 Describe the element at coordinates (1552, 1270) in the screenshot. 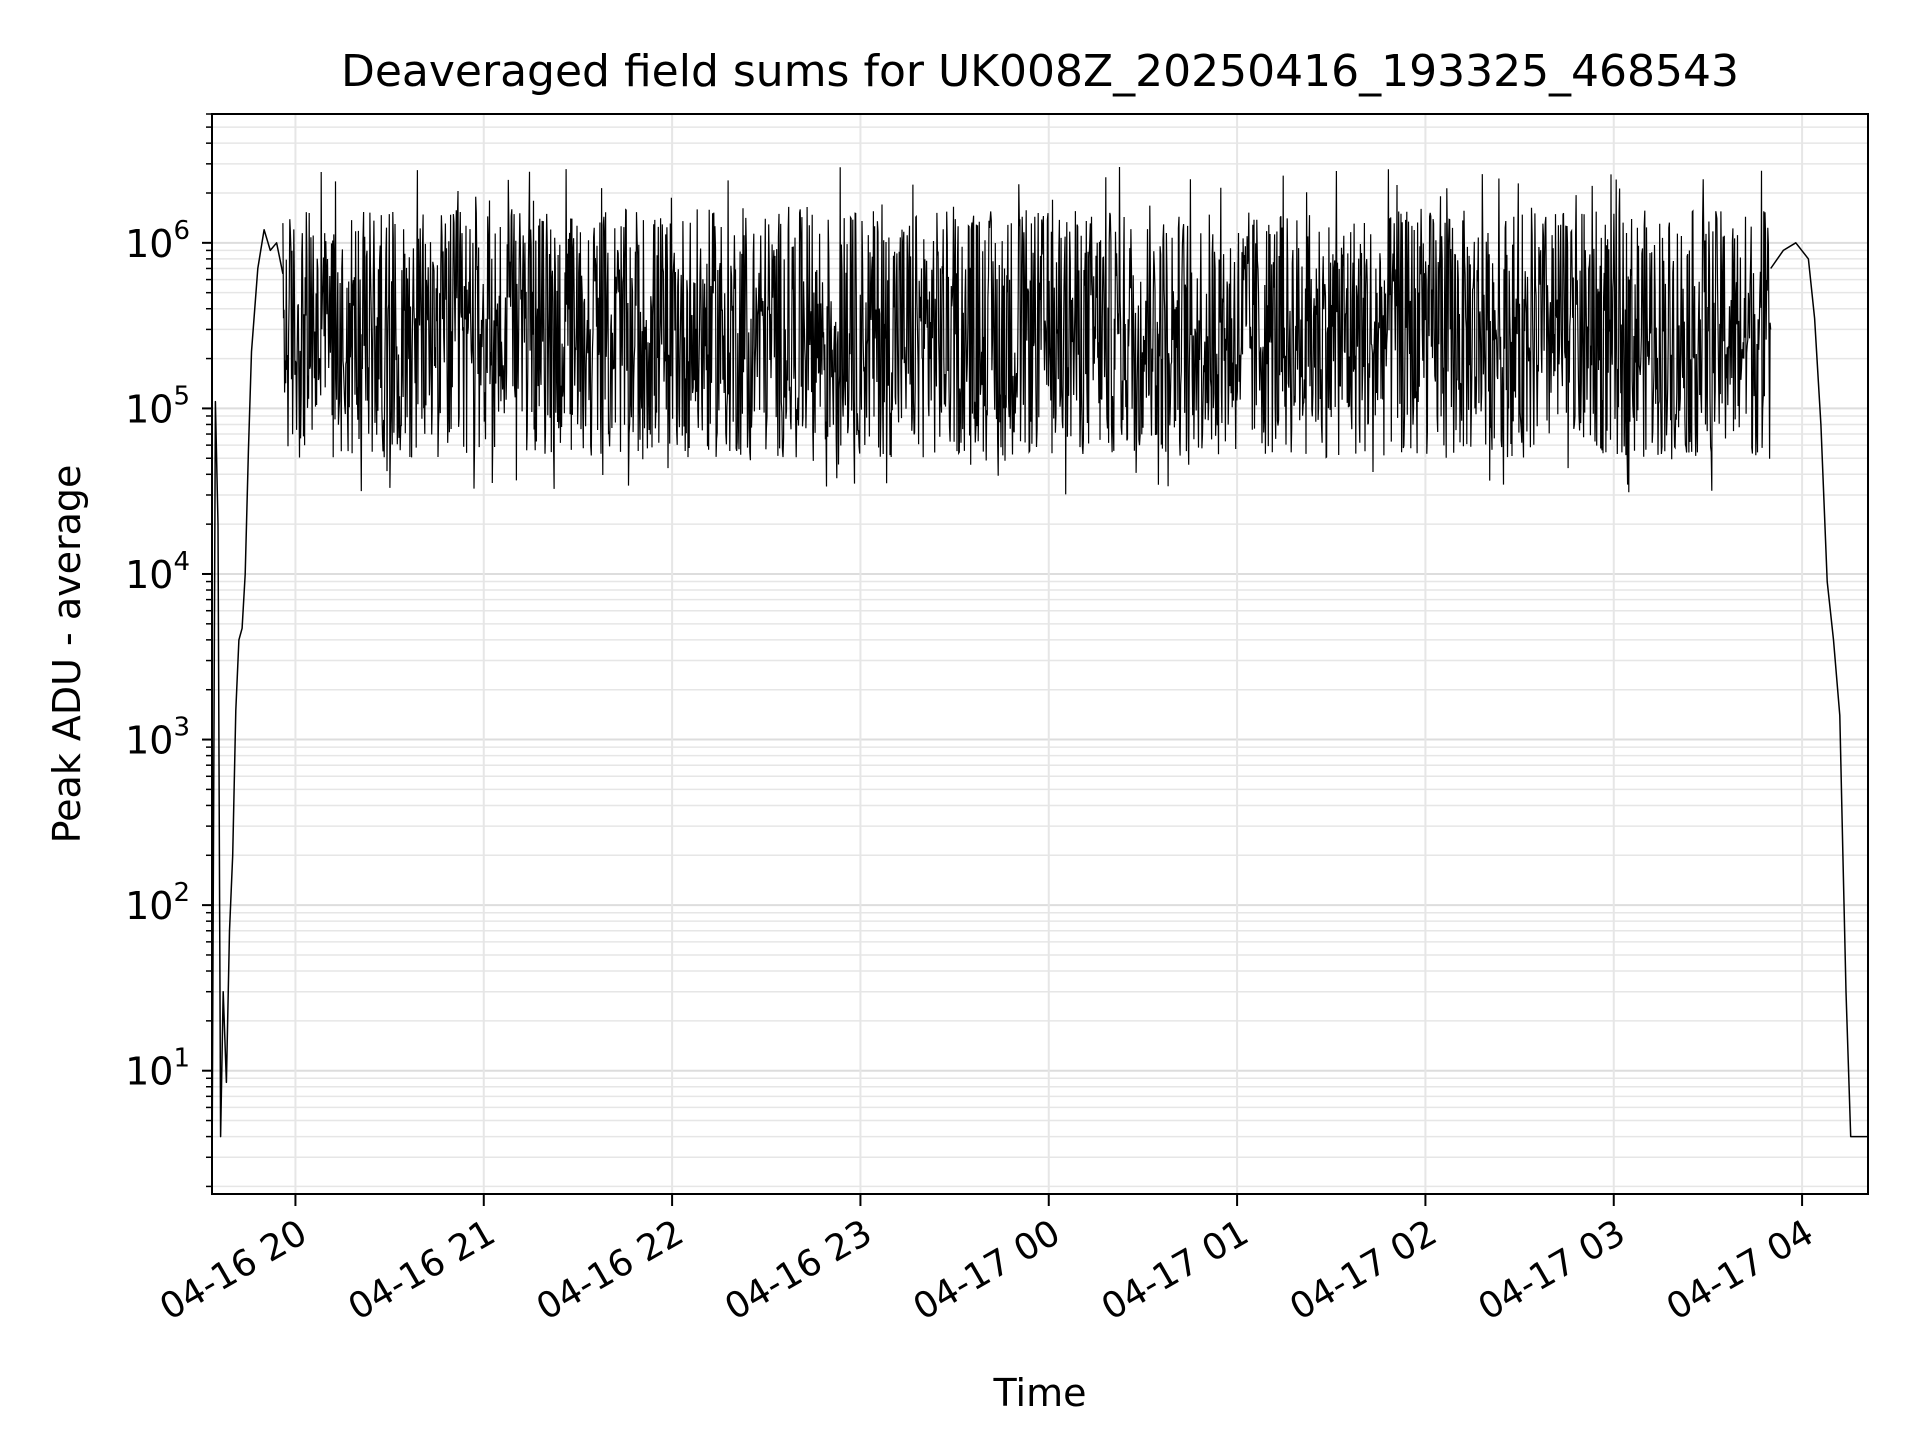

I see `x-tick-label: 04-17 03` at that location.